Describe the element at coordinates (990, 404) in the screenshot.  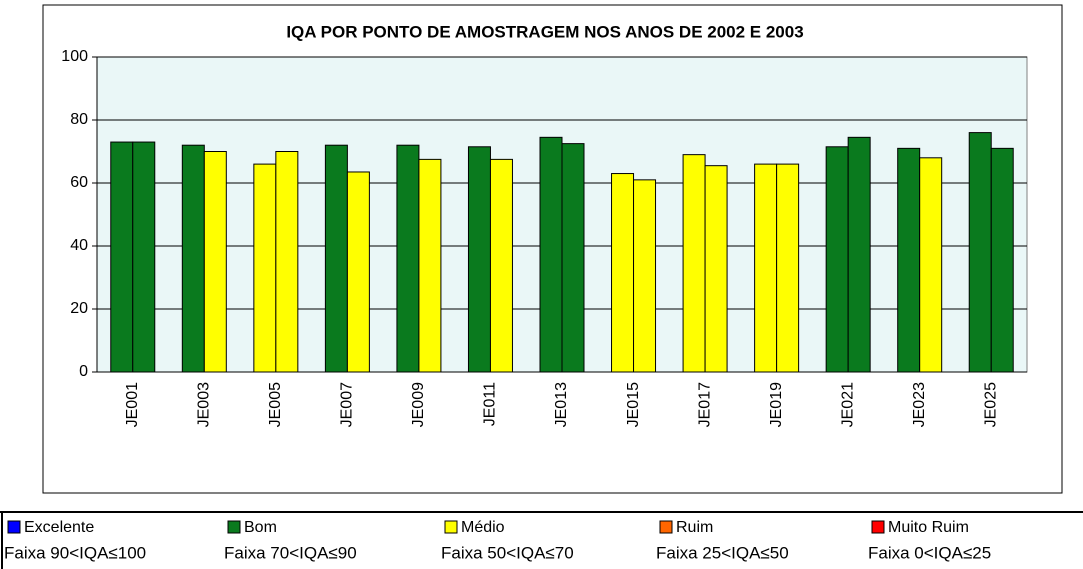
I see `x-tick-label: JE025` at that location.